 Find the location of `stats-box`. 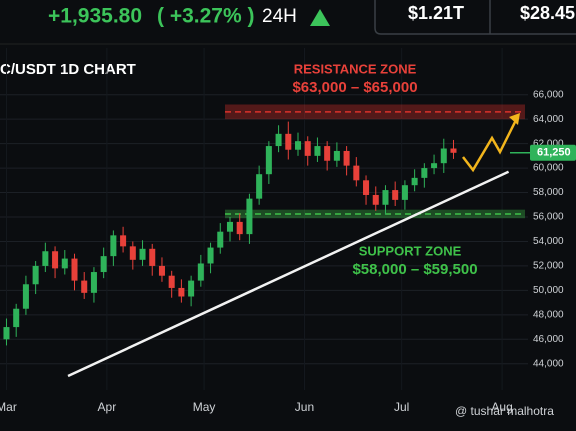

stats-box is located at coordinates (475, 17).